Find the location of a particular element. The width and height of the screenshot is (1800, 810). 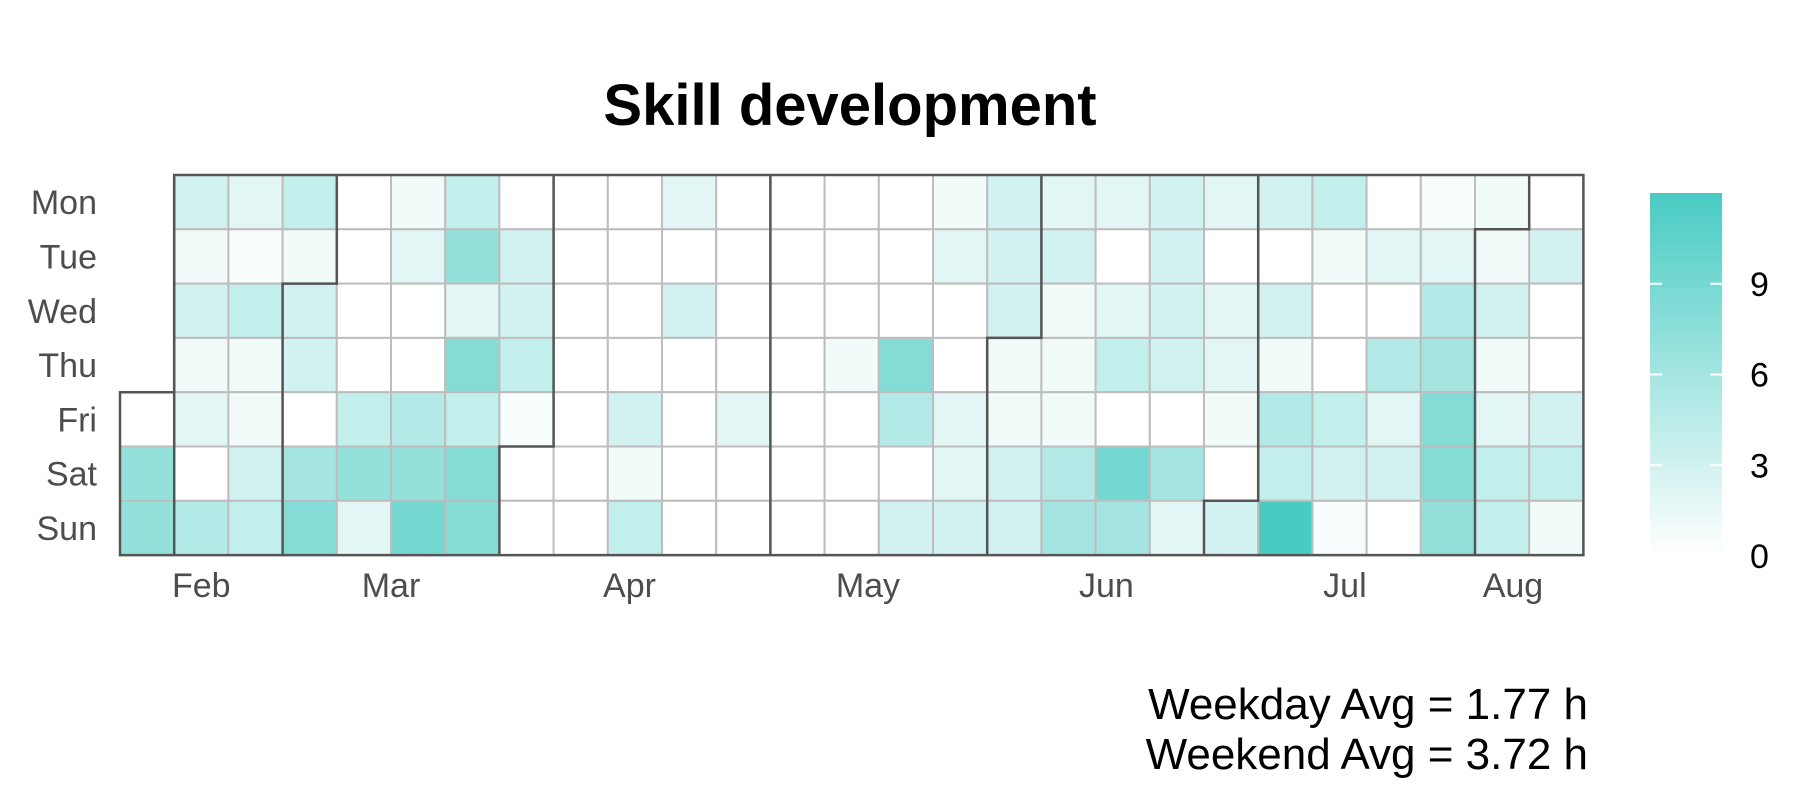

legend-tick-label: 0 is located at coordinates (1759, 557).